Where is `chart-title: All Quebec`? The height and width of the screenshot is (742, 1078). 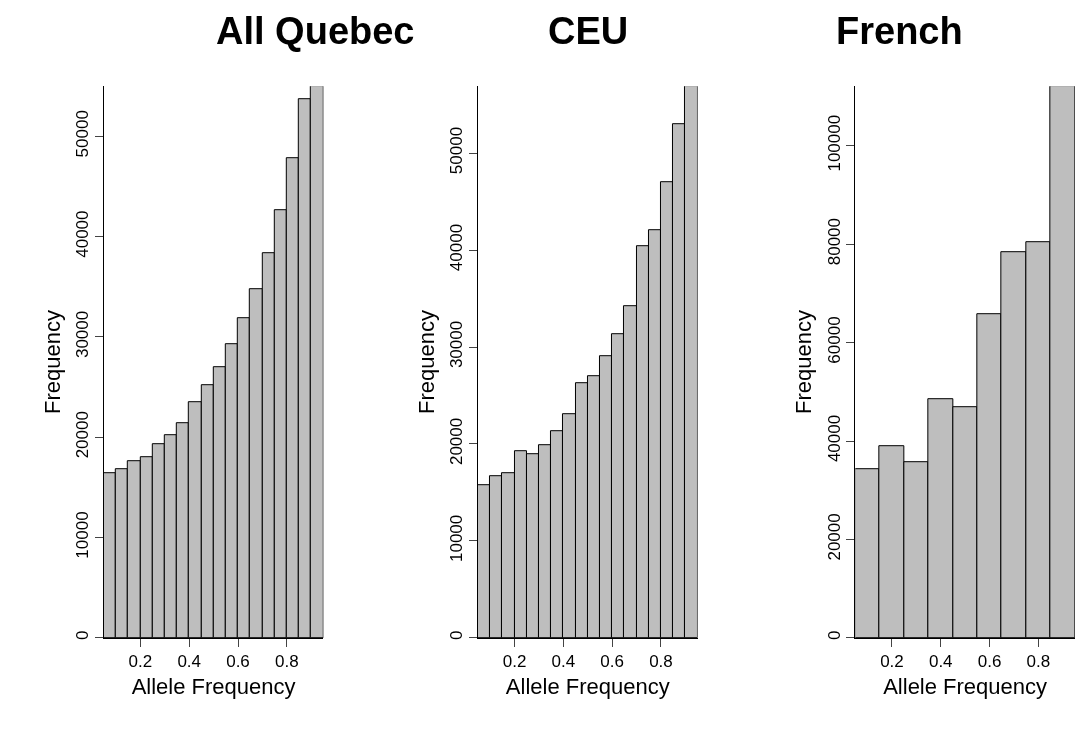 chart-title: All Quebec is located at coordinates (315, 31).